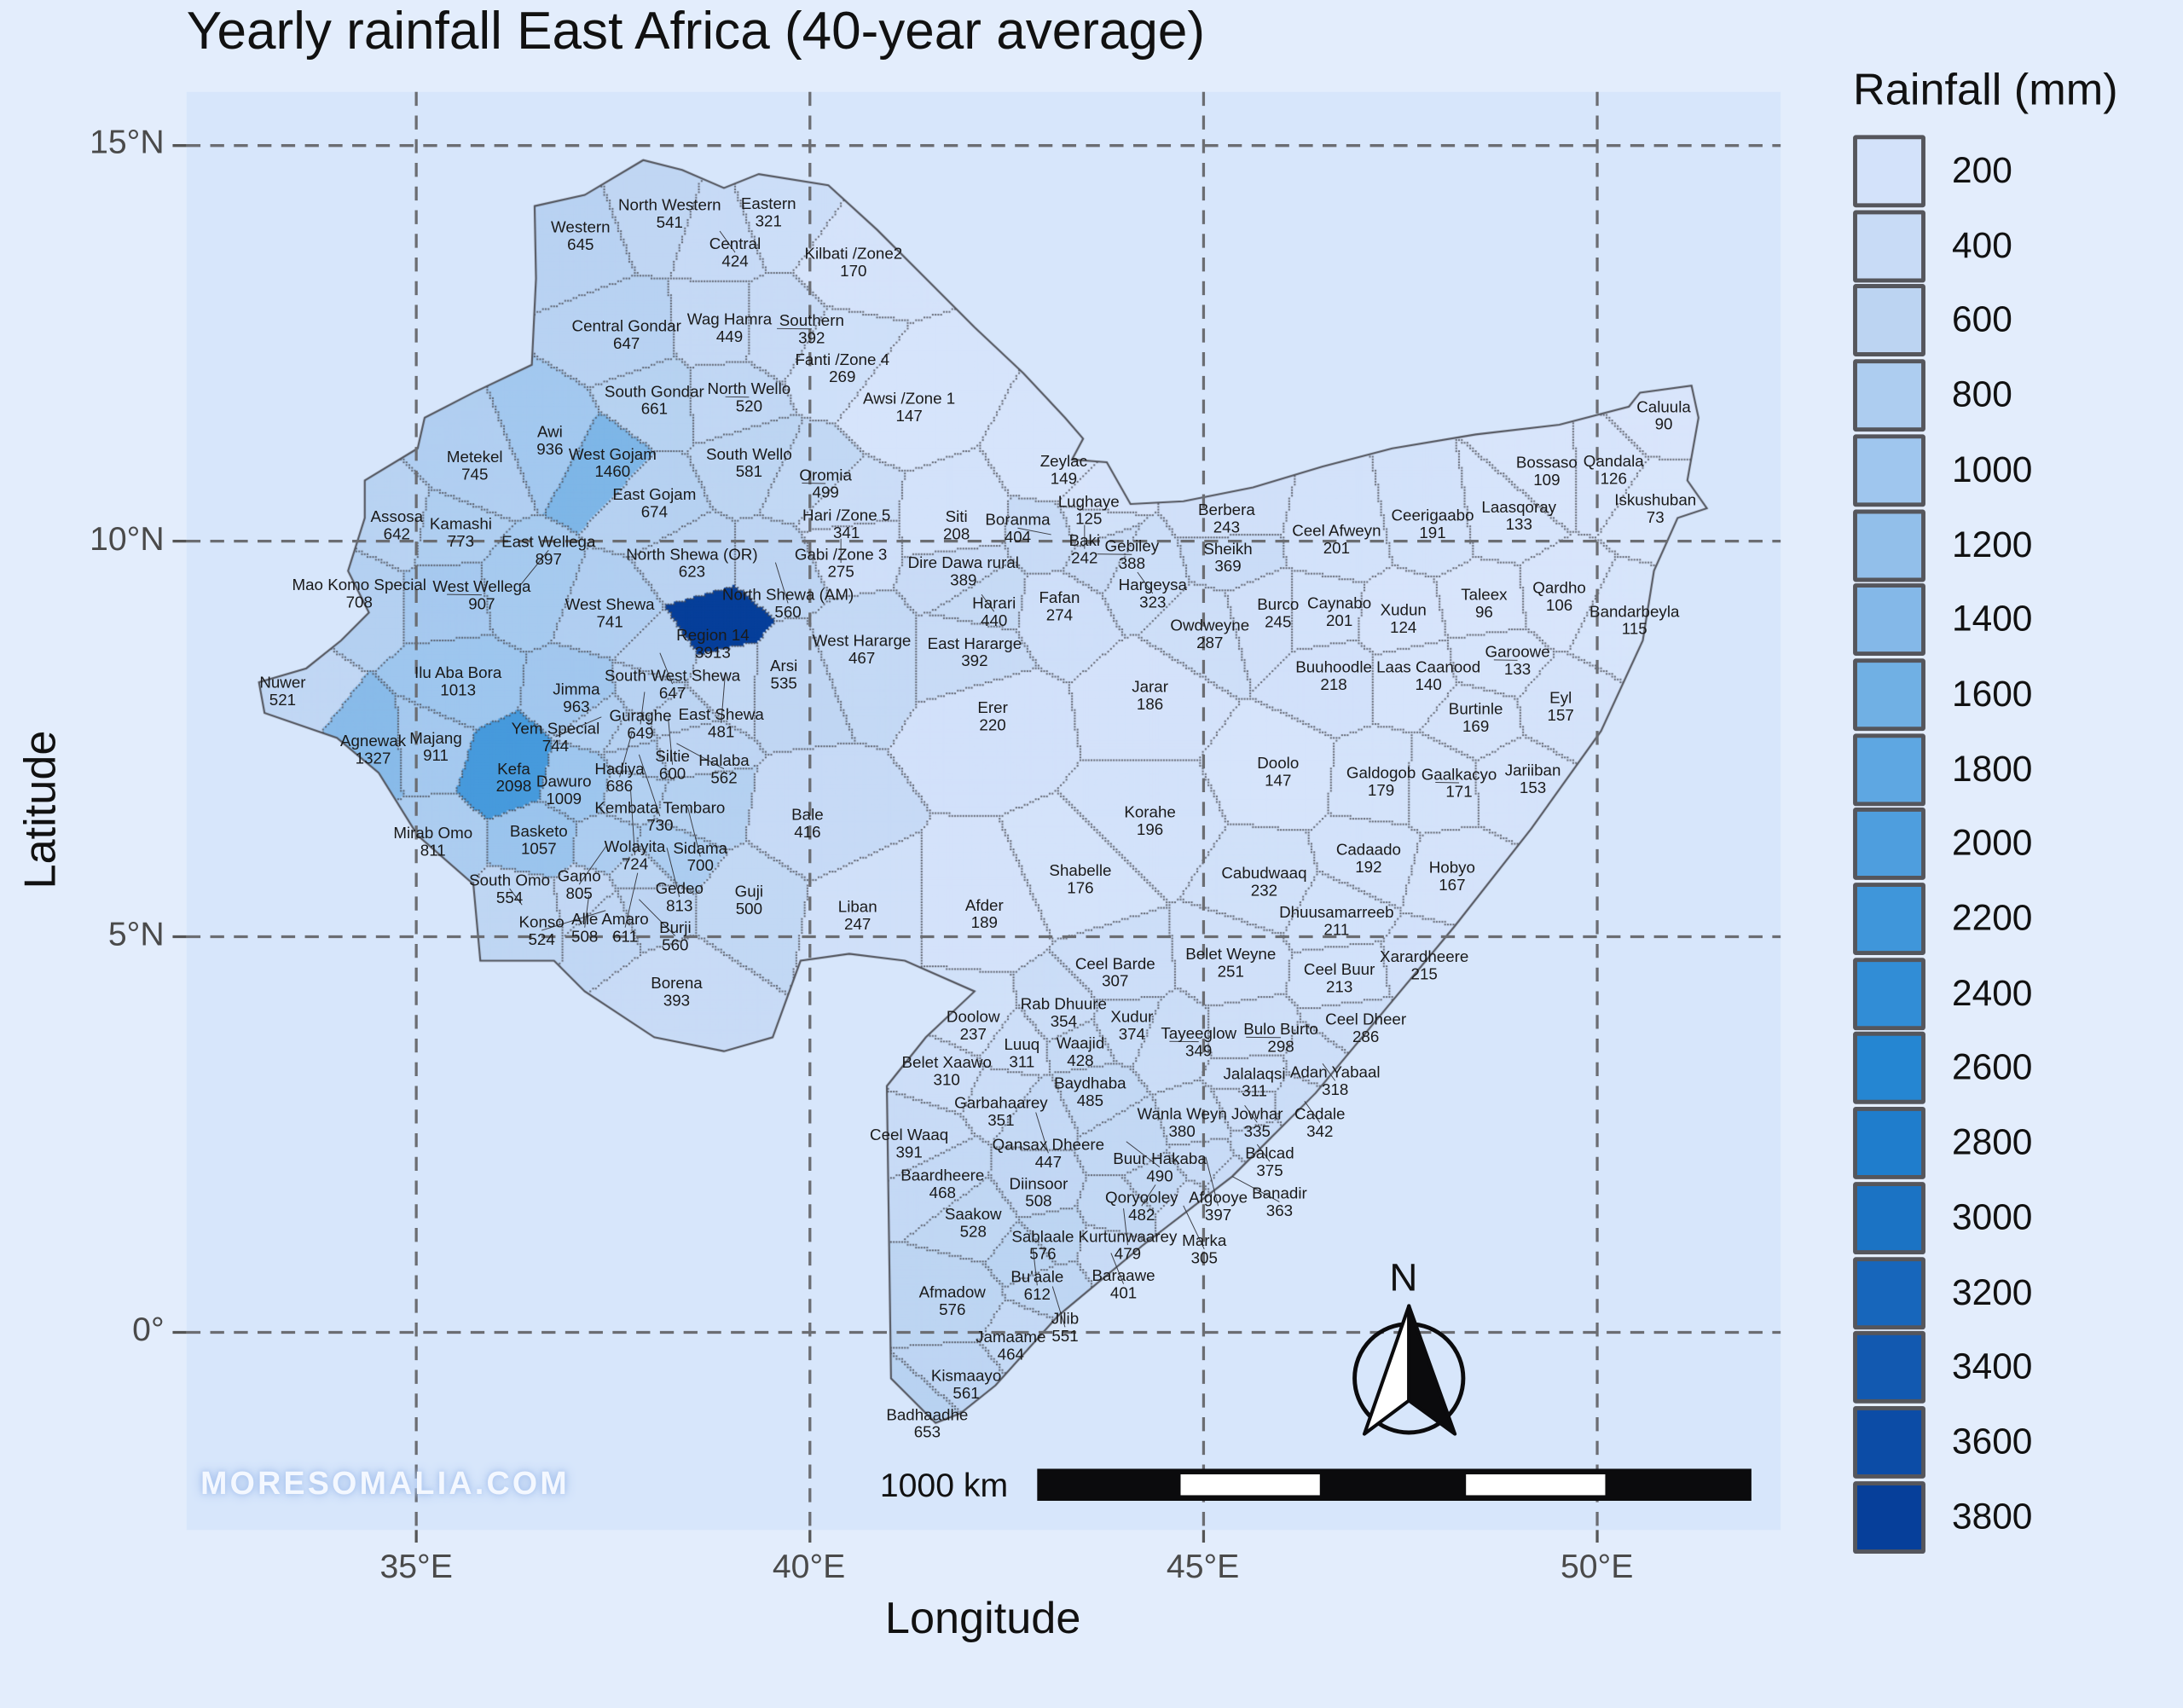 This screenshot has width=2183, height=1708. I want to click on region-name: West Wellega, so click(482, 586).